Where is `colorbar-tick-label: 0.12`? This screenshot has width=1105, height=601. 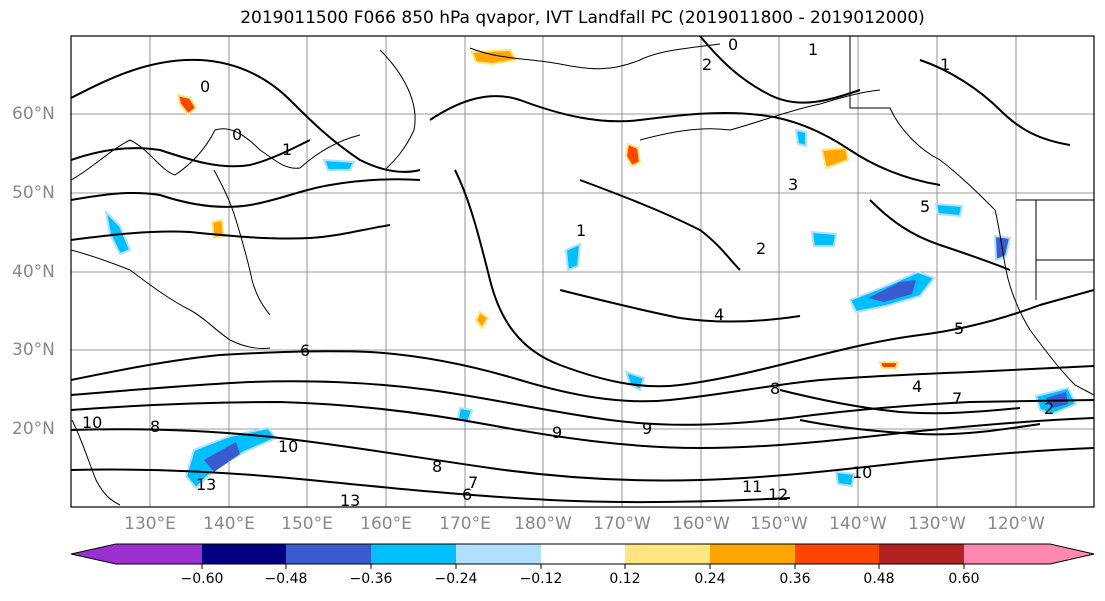
colorbar-tick-label: 0.12 is located at coordinates (625, 579).